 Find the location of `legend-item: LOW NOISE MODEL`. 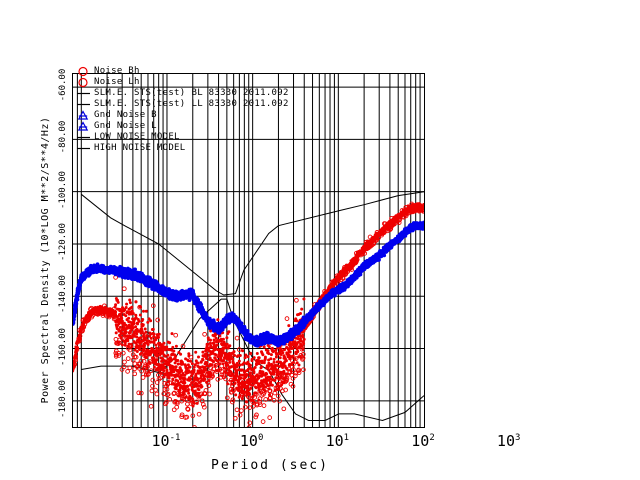

legend-item: LOW NOISE MODEL is located at coordinates (182, 137).